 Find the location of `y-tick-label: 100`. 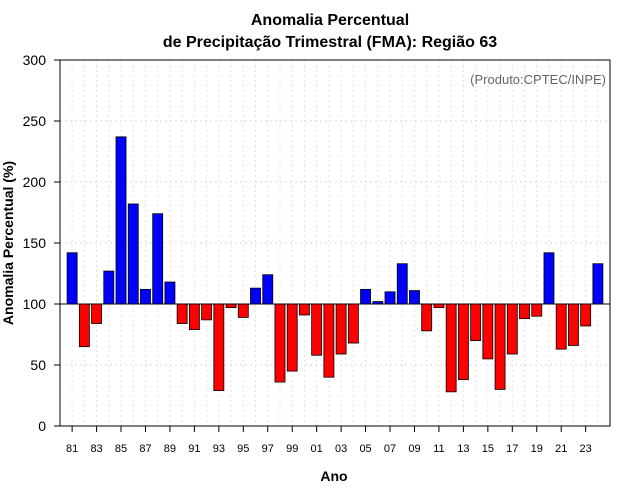

y-tick-label: 100 is located at coordinates (35, 304).